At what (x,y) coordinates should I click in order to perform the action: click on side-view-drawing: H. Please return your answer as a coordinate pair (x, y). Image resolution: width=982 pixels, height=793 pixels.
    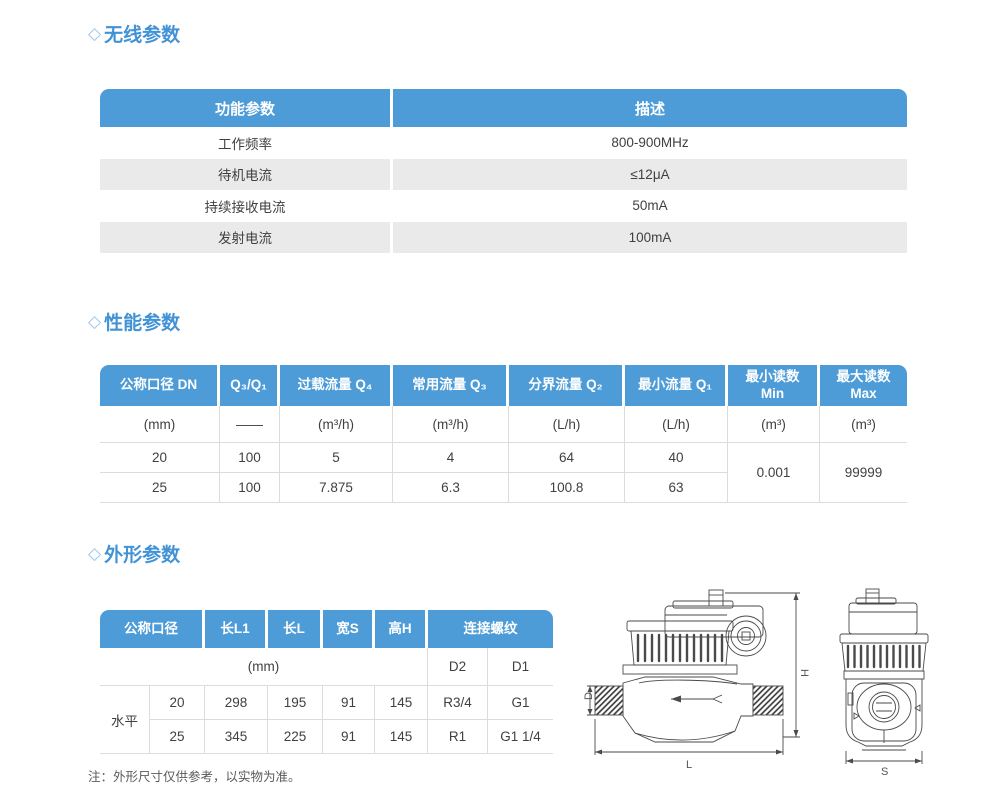
    Looking at the image, I should click on (696, 681).